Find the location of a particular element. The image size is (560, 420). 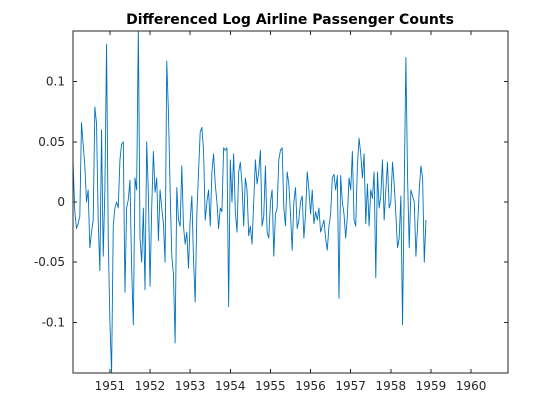

x-tick-label: 1959 is located at coordinates (431, 386).